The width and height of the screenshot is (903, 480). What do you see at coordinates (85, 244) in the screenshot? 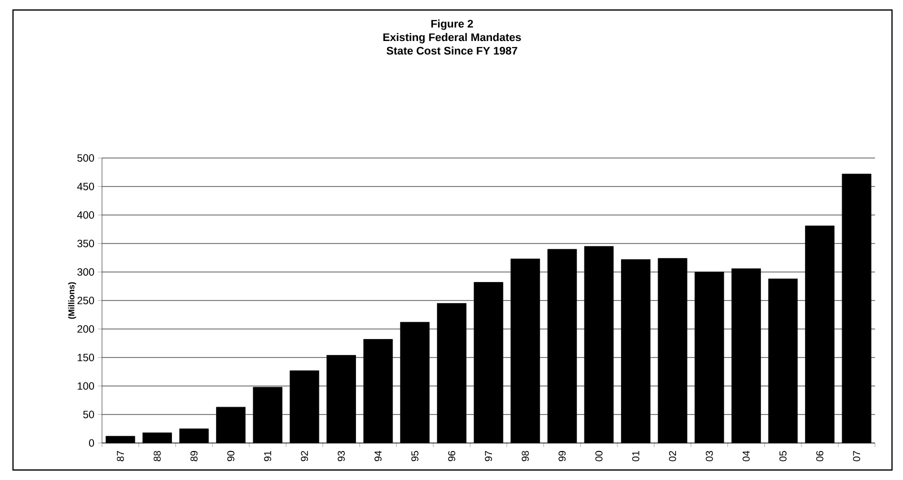
I see `y-tick-label: 350` at bounding box center [85, 244].